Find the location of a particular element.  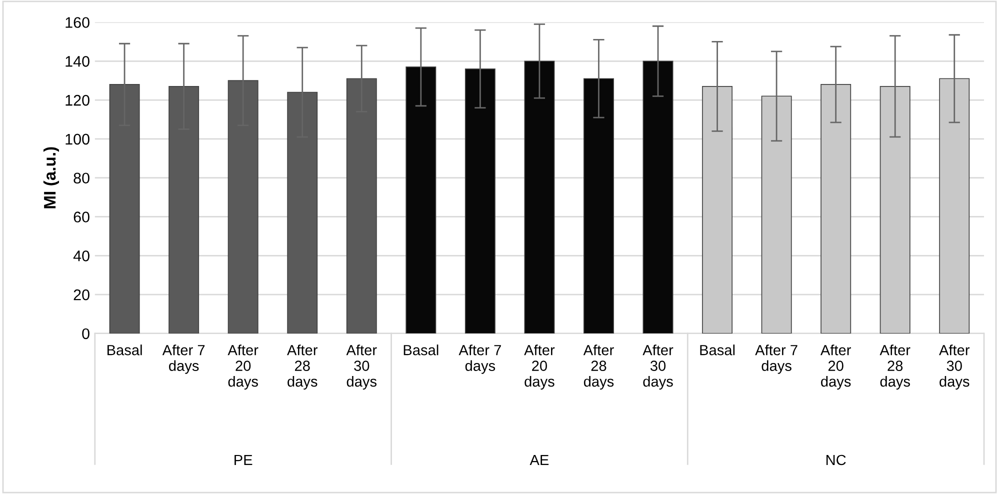

text: NC is located at coordinates (836, 460).